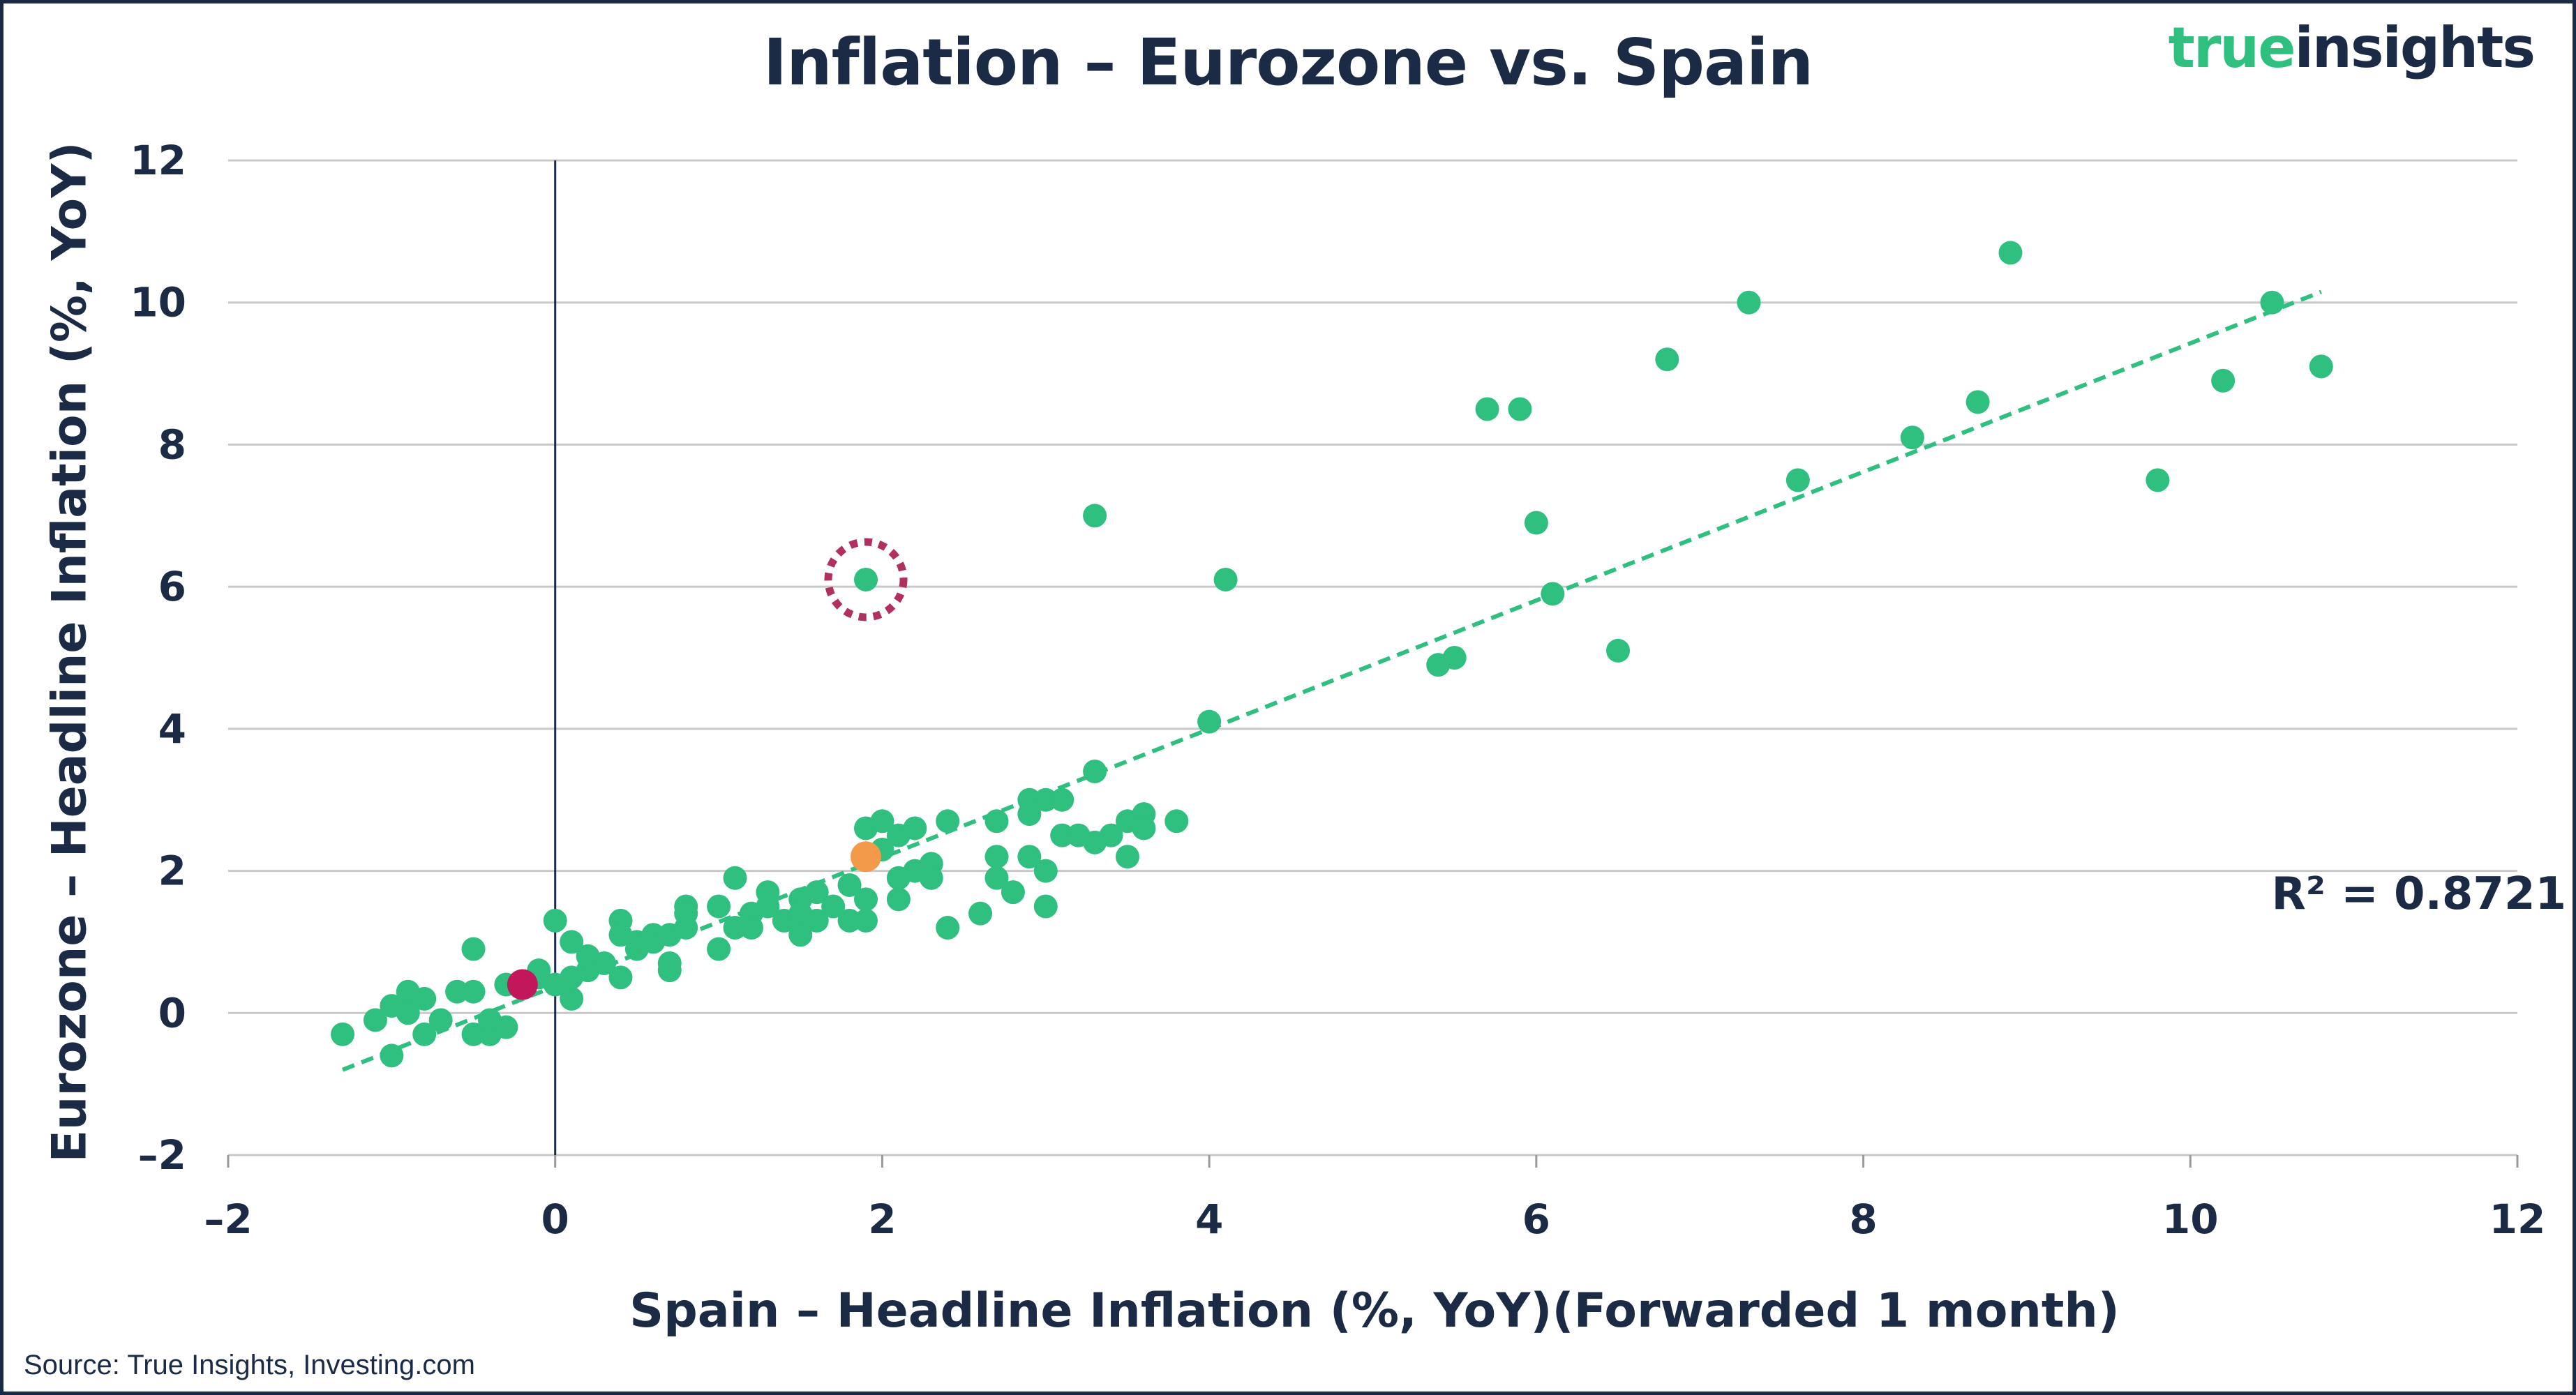 The height and width of the screenshot is (1395, 2576). I want to click on latest-point, so click(522, 984).